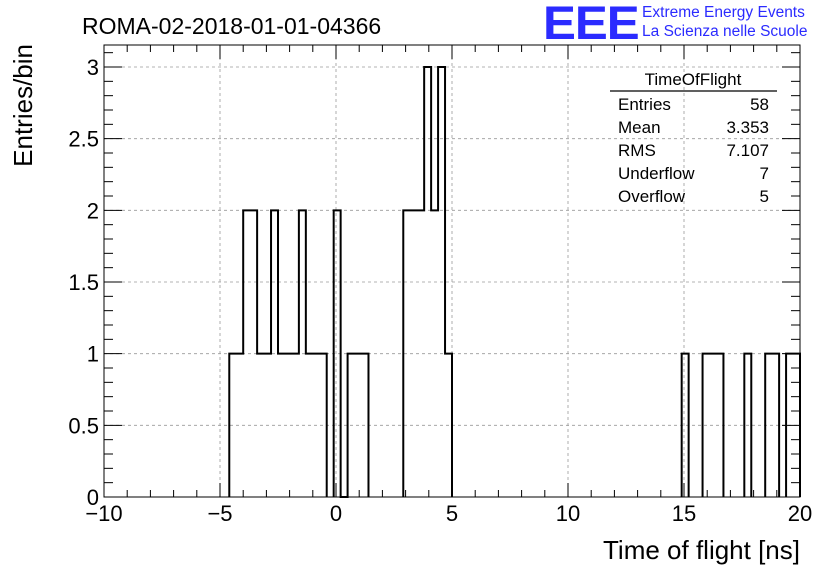 The height and width of the screenshot is (572, 836). I want to click on stats-value: 5, so click(764, 196).